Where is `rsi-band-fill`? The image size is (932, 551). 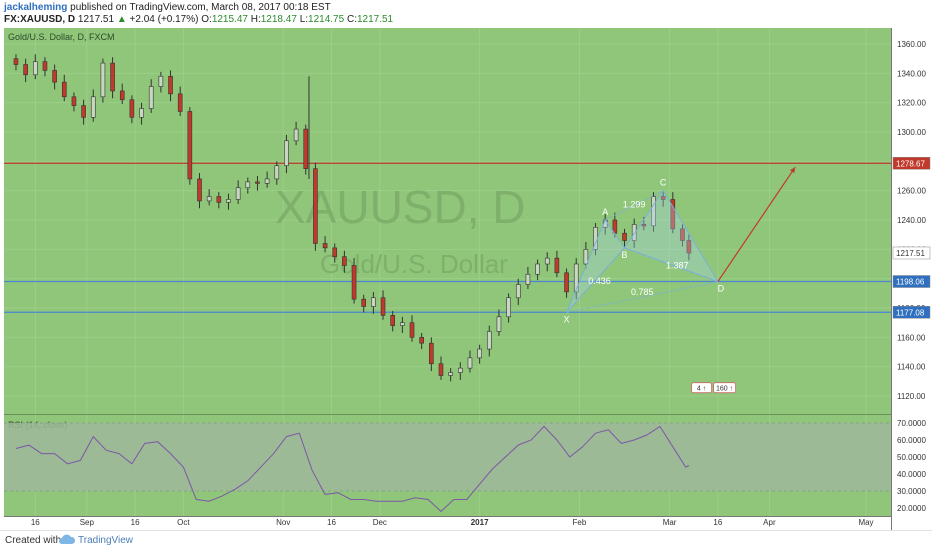 rsi-band-fill is located at coordinates (447, 457).